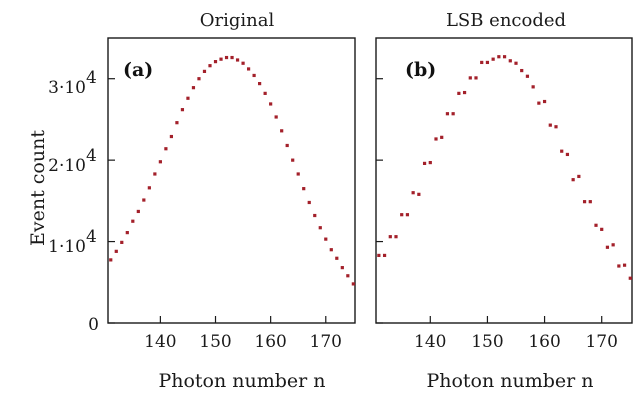 This screenshot has width=638, height=394. What do you see at coordinates (506, 20) in the screenshot?
I see `panel-b-title: LSB encoded` at bounding box center [506, 20].